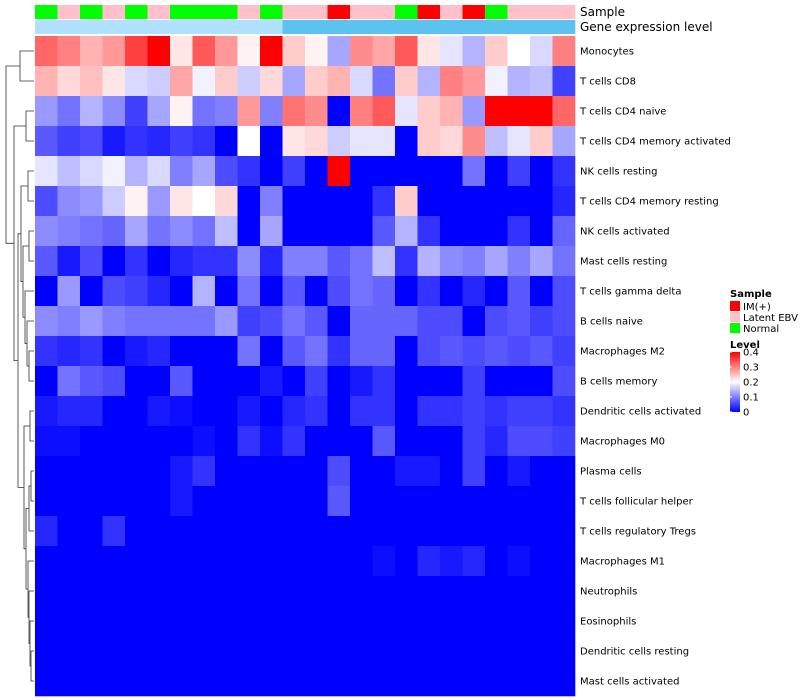  What do you see at coordinates (735, 317) in the screenshot?
I see `sample-legend-swatch` at bounding box center [735, 317].